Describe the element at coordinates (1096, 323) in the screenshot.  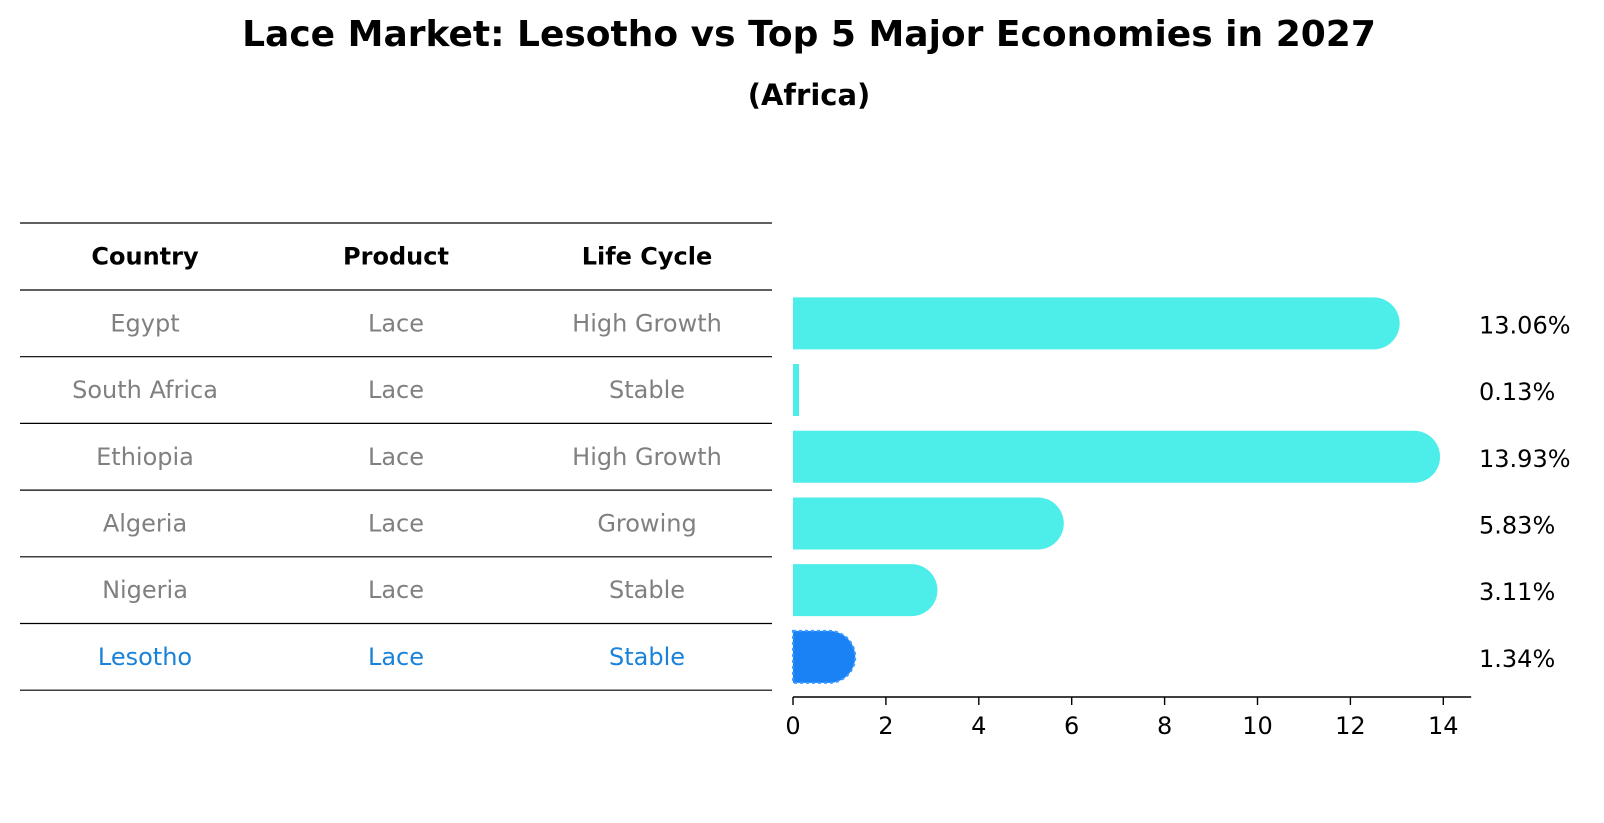
I see `bar-egypt` at that location.